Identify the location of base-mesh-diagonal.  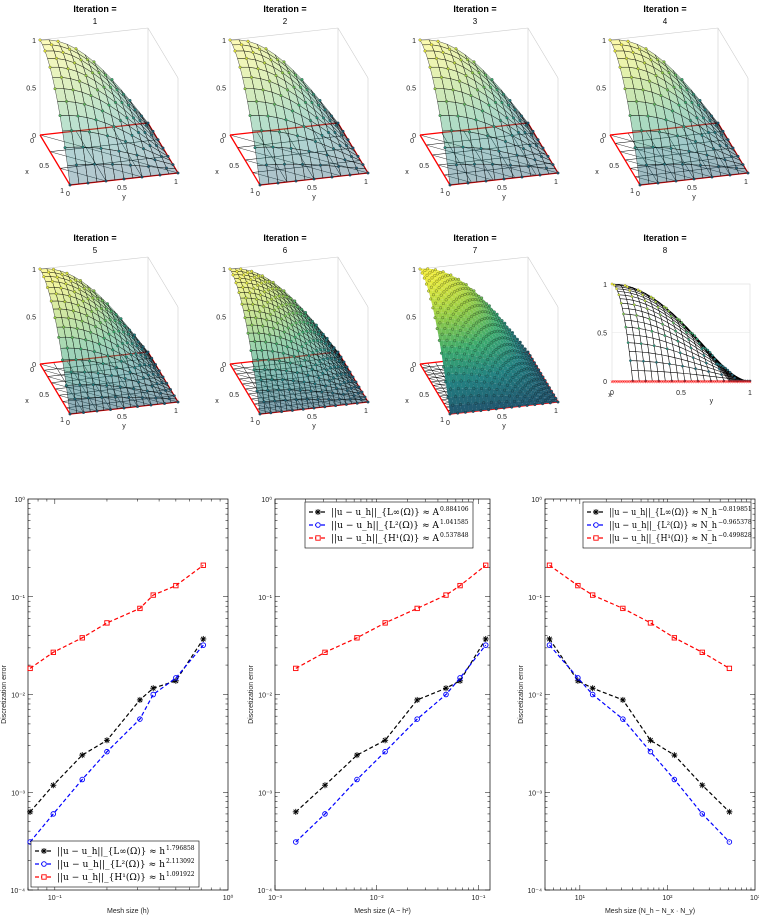
(473, 166).